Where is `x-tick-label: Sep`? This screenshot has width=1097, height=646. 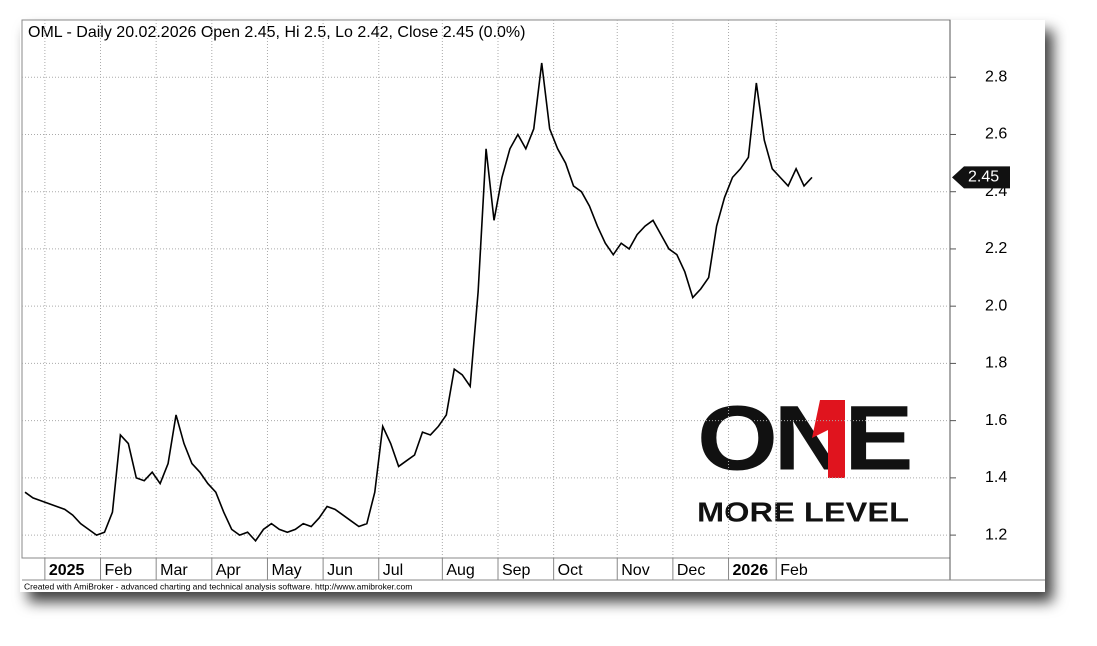 x-tick-label: Sep is located at coordinates (516, 570).